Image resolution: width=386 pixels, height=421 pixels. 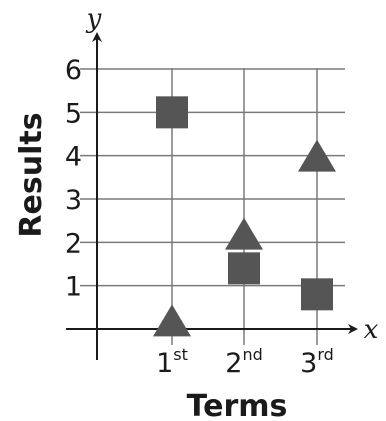 What do you see at coordinates (371, 330) in the screenshot?
I see `x-axis-variable: x` at bounding box center [371, 330].